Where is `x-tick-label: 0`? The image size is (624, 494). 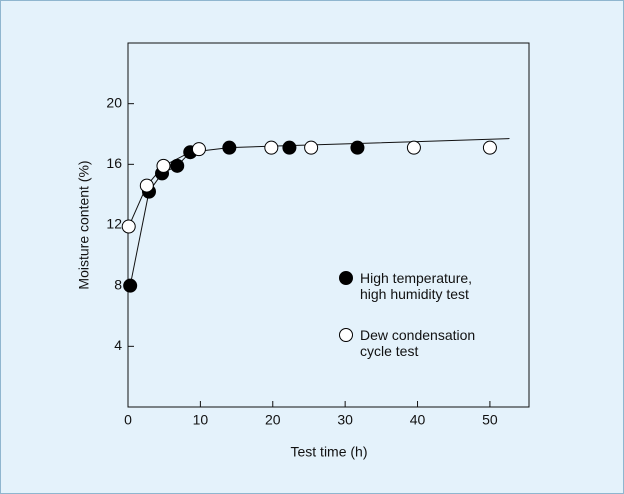
x-tick-label: 0 is located at coordinates (128, 420).